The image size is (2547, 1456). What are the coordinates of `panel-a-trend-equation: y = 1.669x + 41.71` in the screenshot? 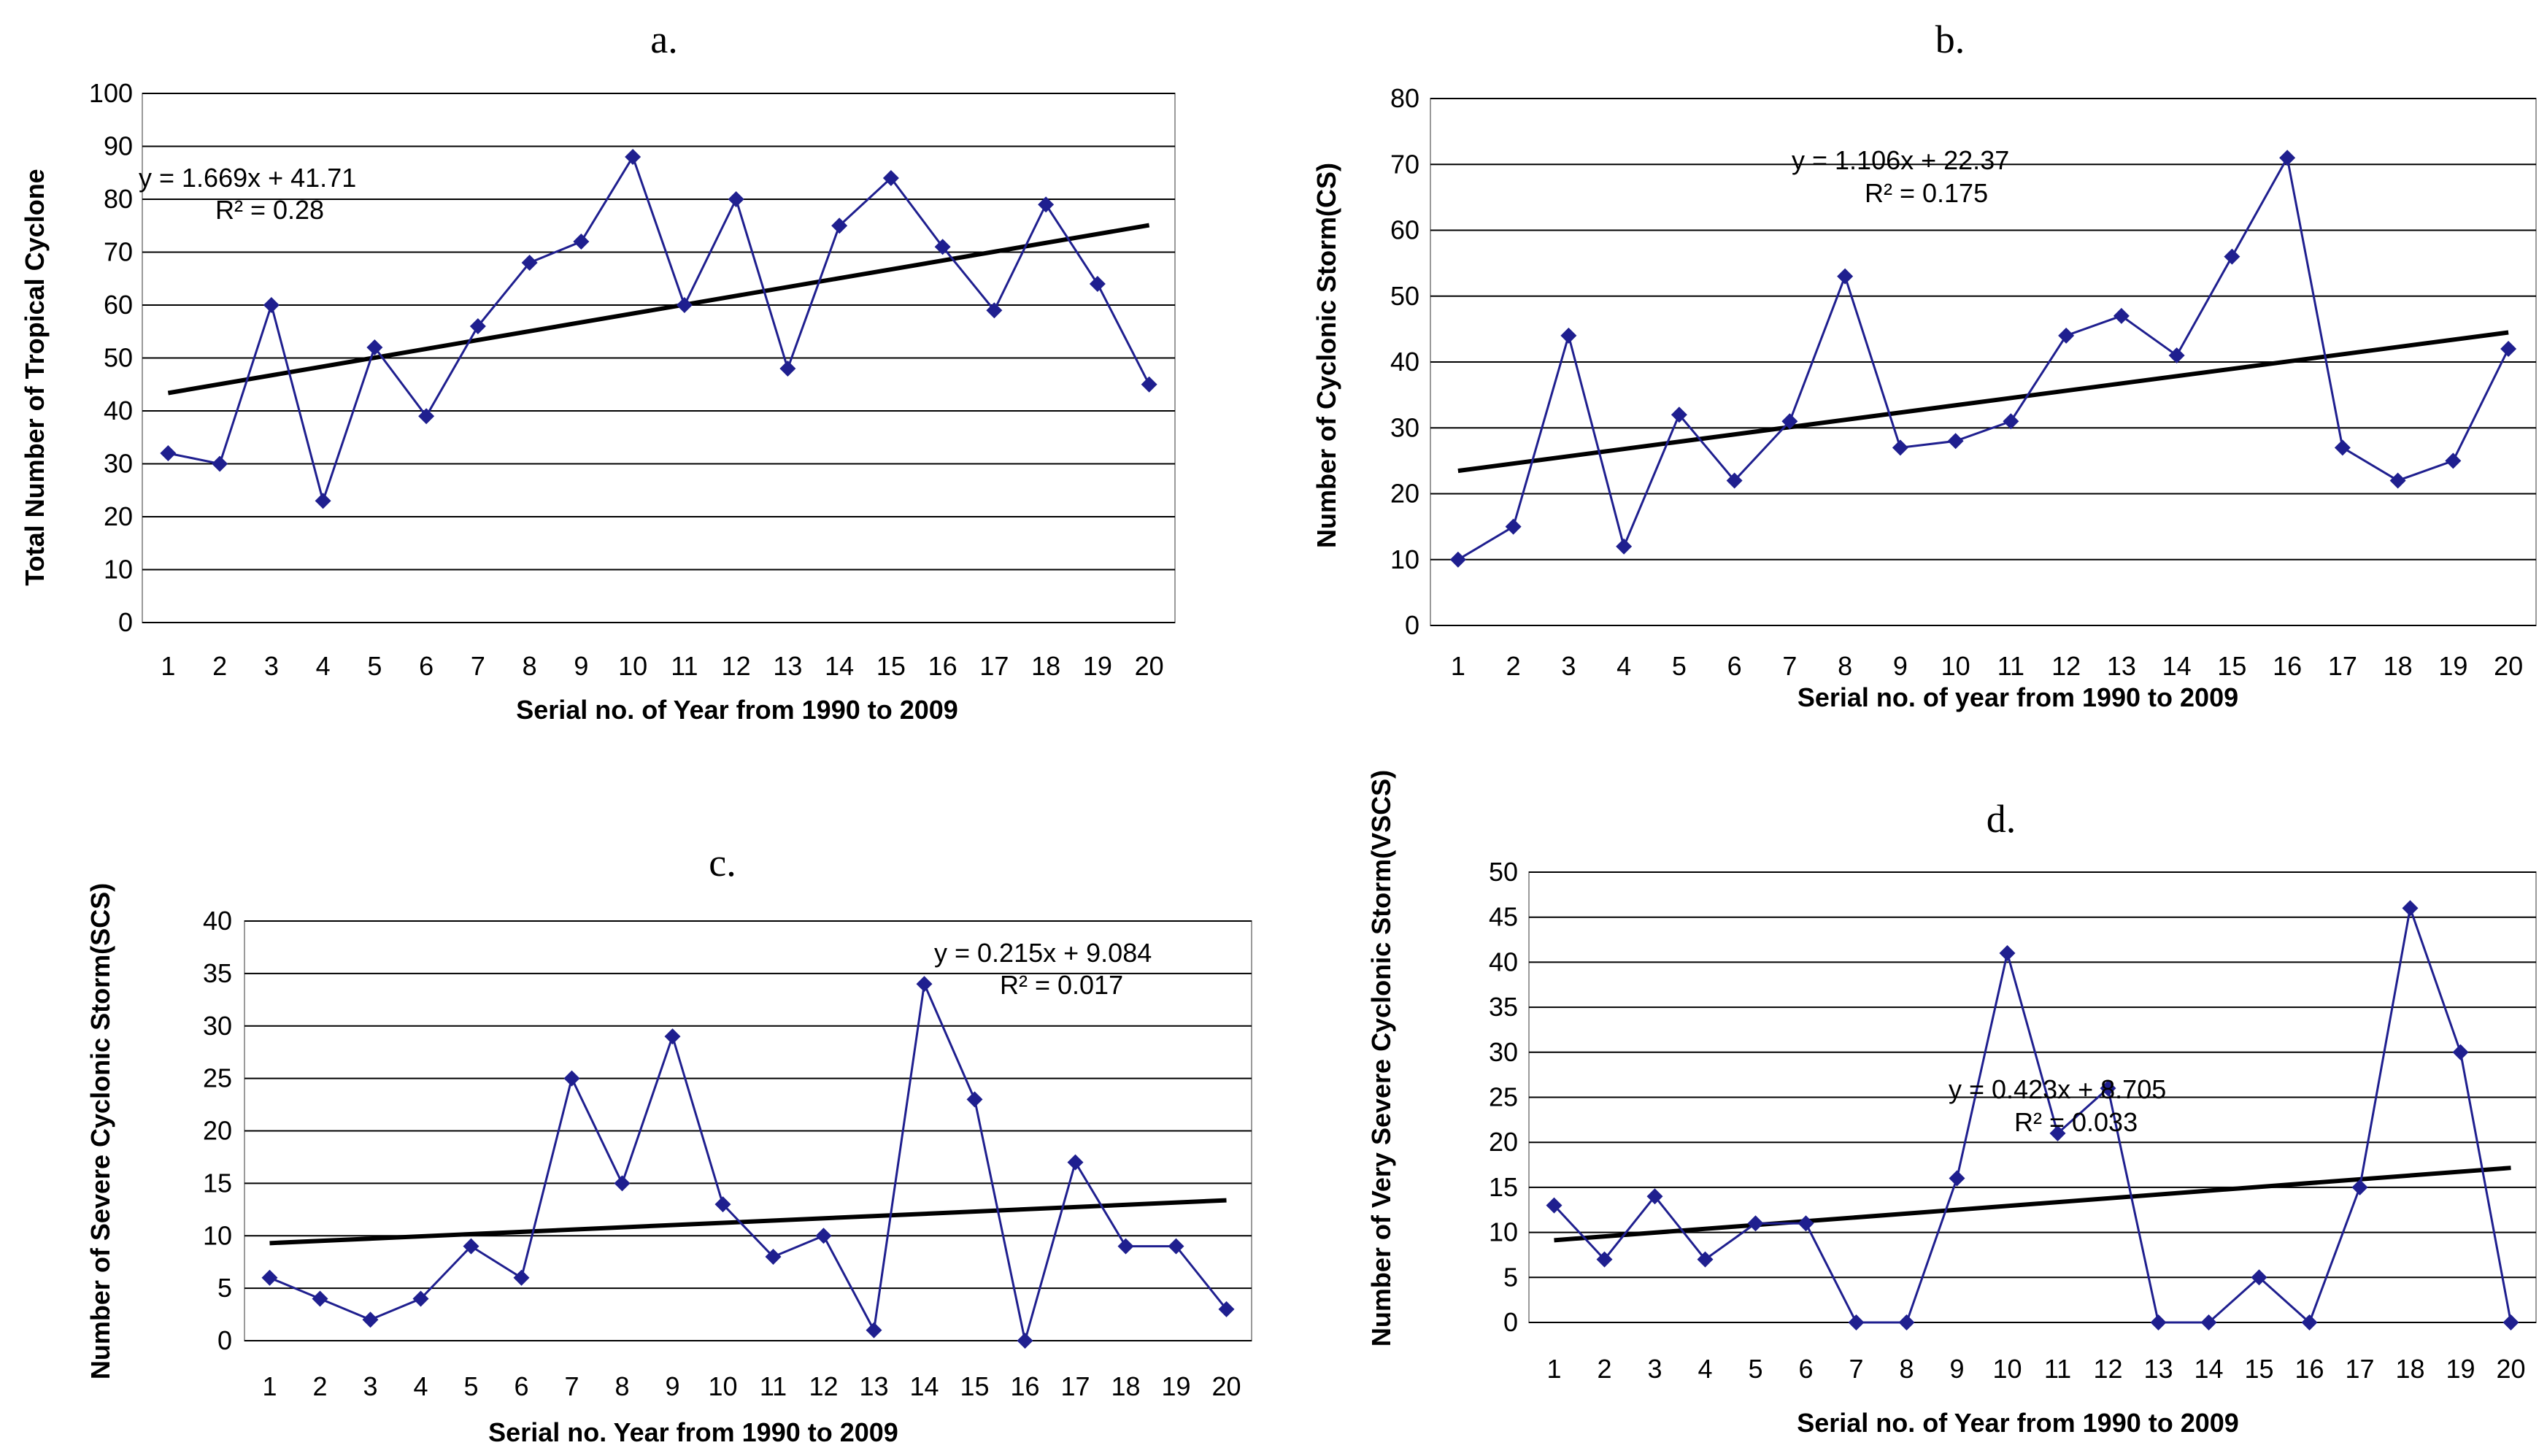 It's located at (247, 178).